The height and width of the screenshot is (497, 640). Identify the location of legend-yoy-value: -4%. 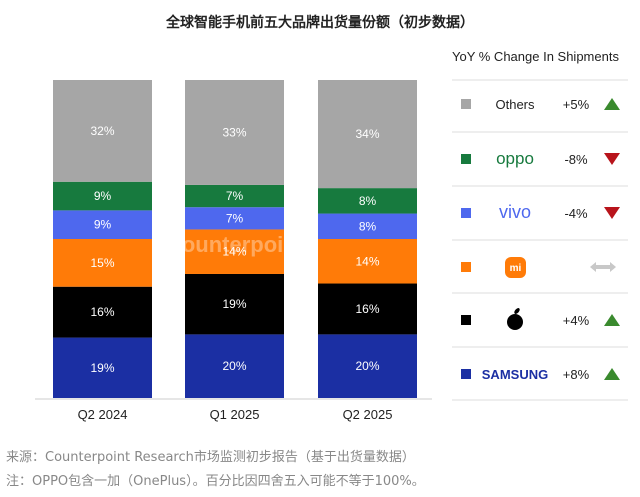
(576, 213).